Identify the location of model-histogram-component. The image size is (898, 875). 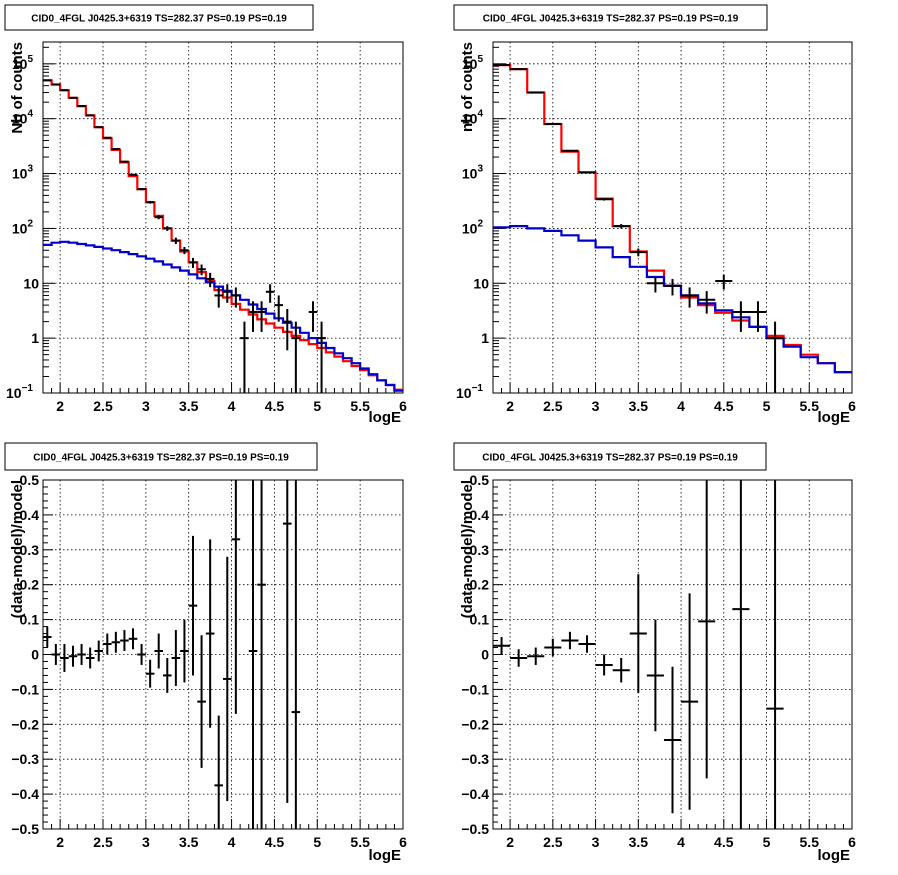
(223, 316).